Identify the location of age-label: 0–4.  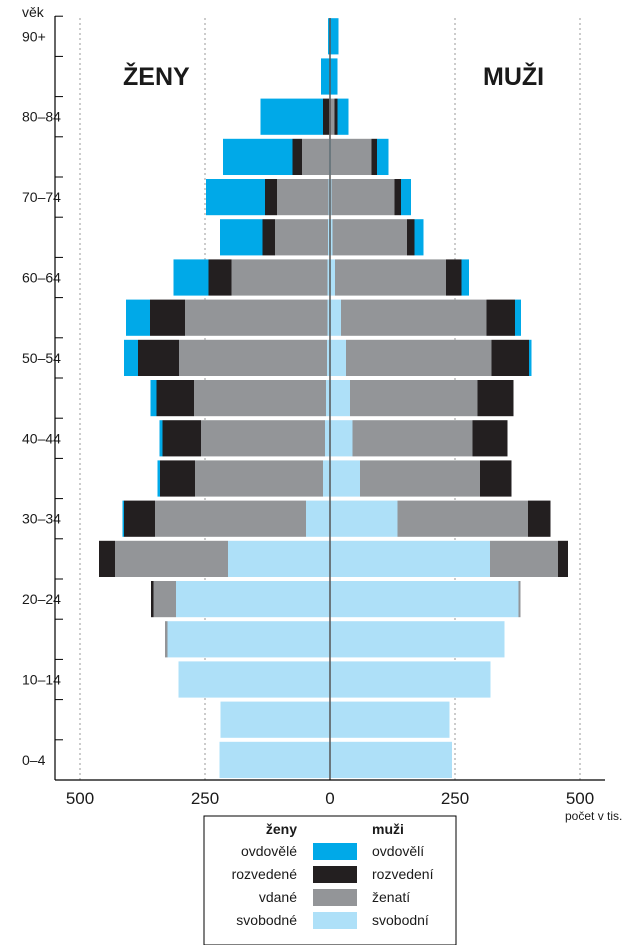
(34, 760).